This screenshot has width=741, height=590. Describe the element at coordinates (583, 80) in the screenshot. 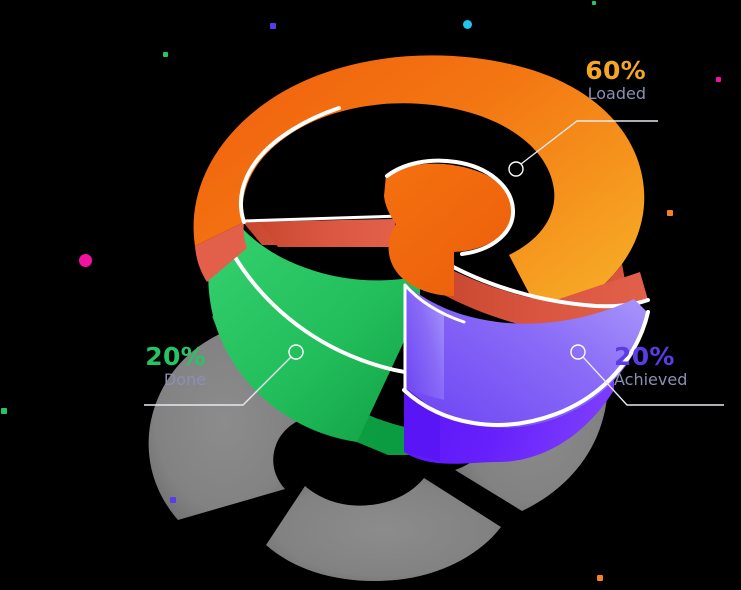

I see `callout-loaded: 60% Loaded` at that location.